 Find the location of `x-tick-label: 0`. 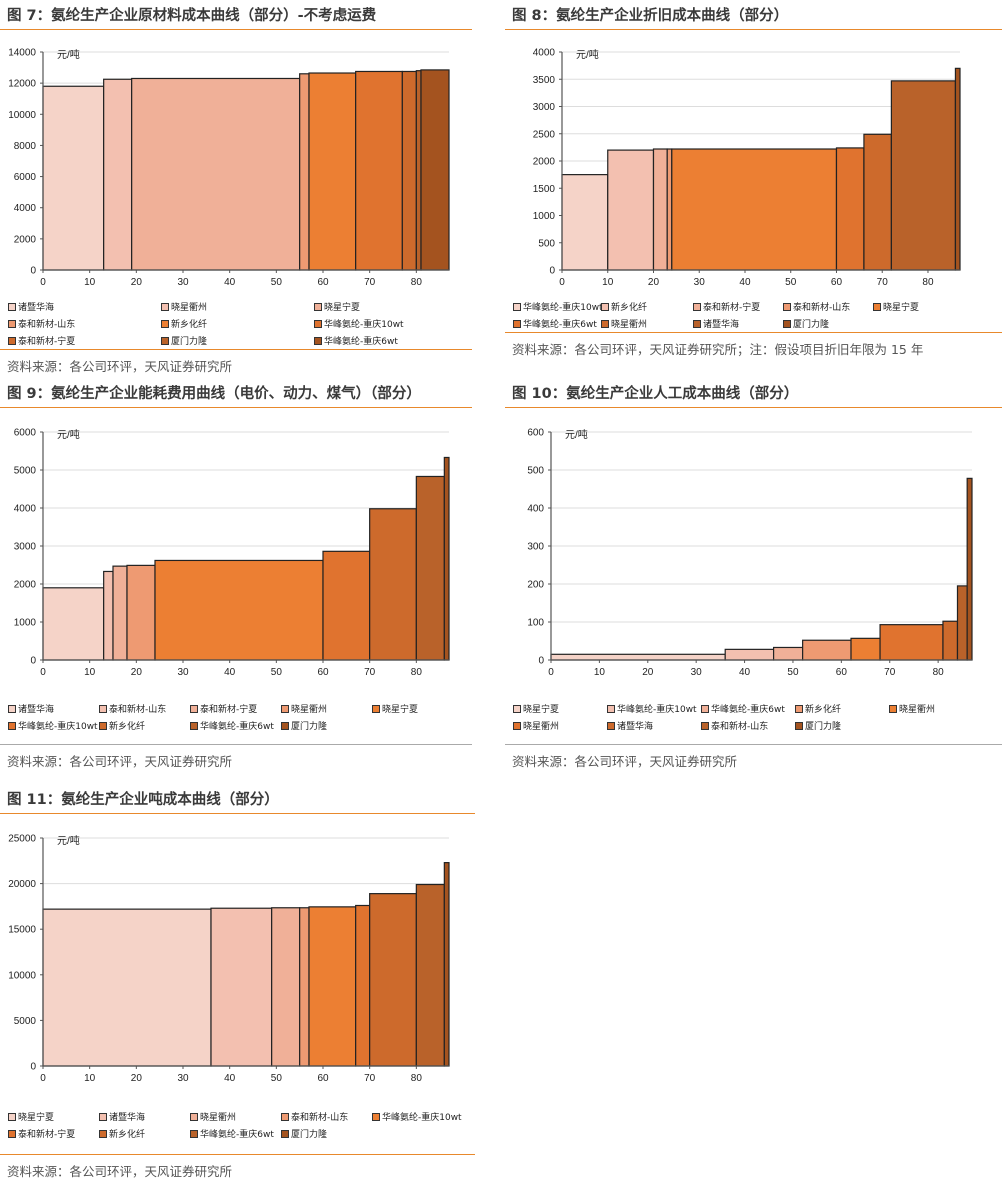

x-tick-label: 0 is located at coordinates (43, 282).